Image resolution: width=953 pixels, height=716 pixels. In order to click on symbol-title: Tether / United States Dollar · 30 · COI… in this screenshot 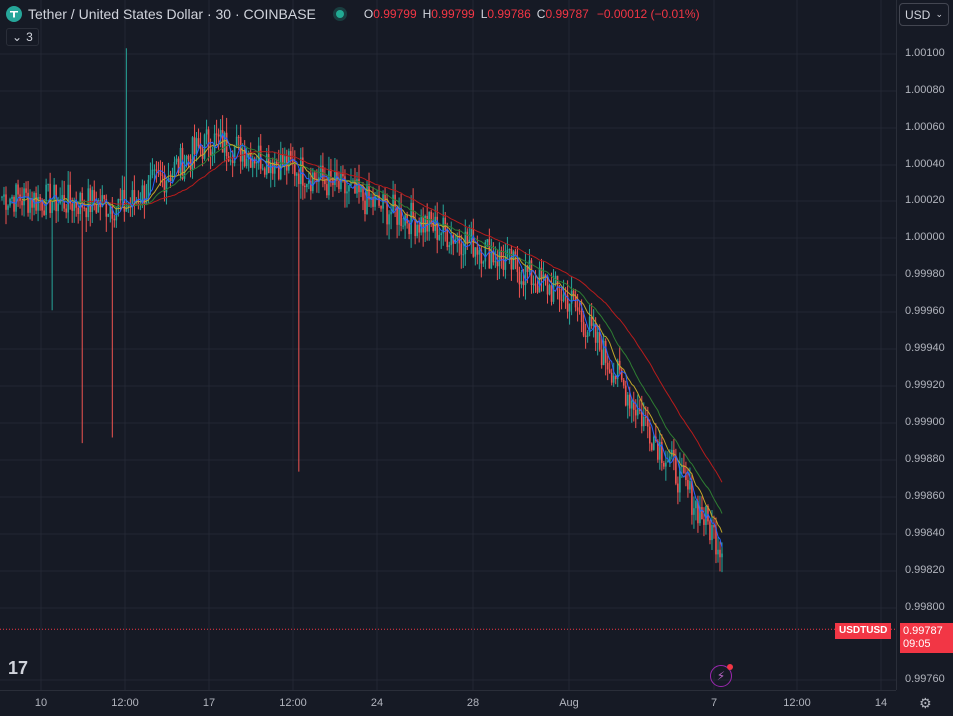, I will do `click(172, 14)`.